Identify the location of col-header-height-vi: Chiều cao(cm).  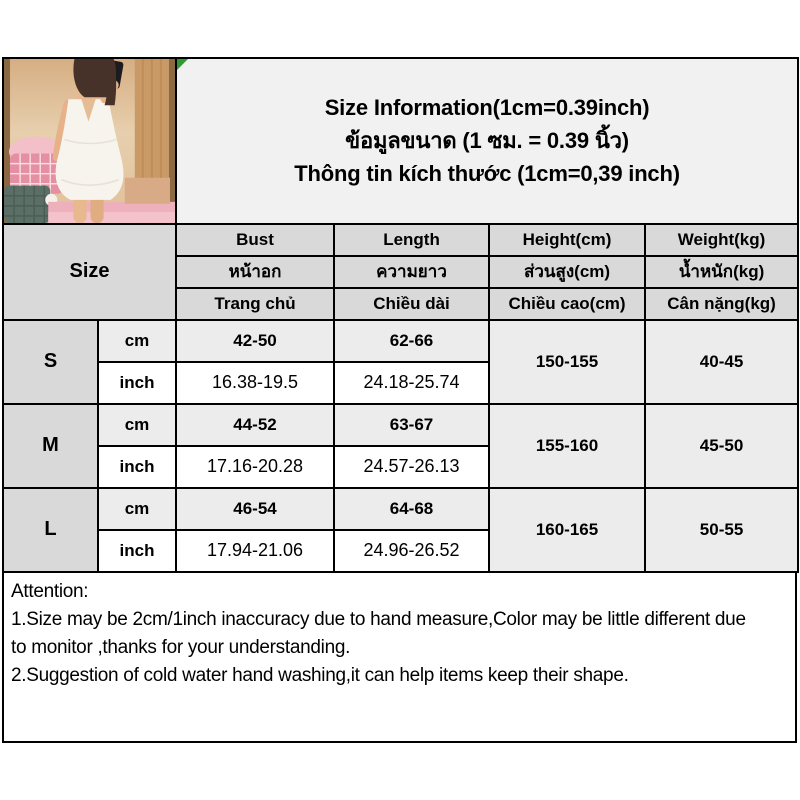
(567, 303).